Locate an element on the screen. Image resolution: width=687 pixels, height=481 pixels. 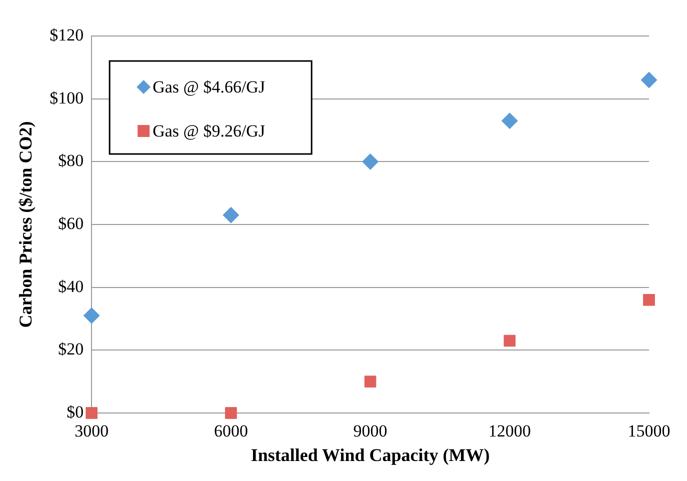
y-axis-title: Carbon Prices ($/ton CO2) is located at coordinates (25, 224).